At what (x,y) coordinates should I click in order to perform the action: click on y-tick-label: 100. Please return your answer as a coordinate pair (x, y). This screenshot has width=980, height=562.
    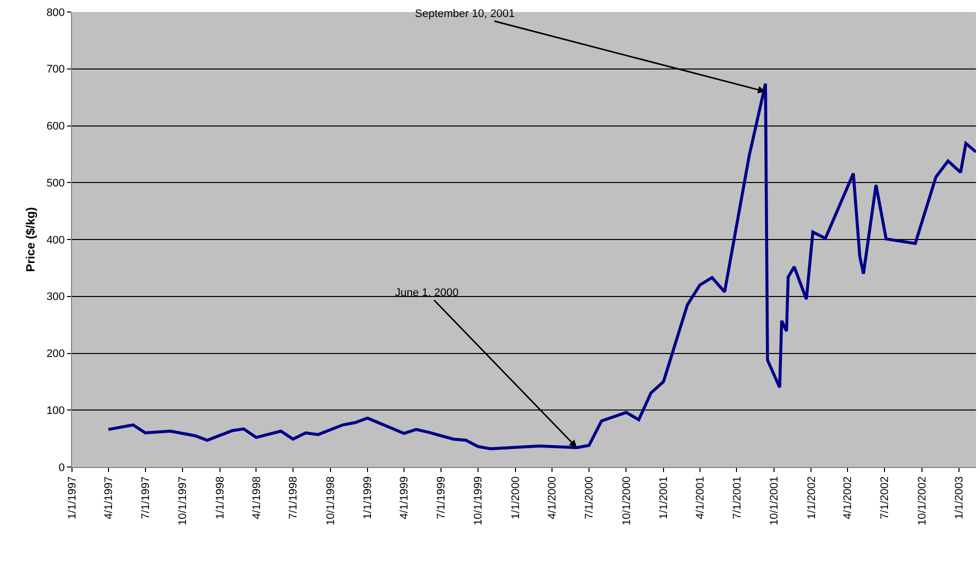
    Looking at the image, I should click on (55, 410).